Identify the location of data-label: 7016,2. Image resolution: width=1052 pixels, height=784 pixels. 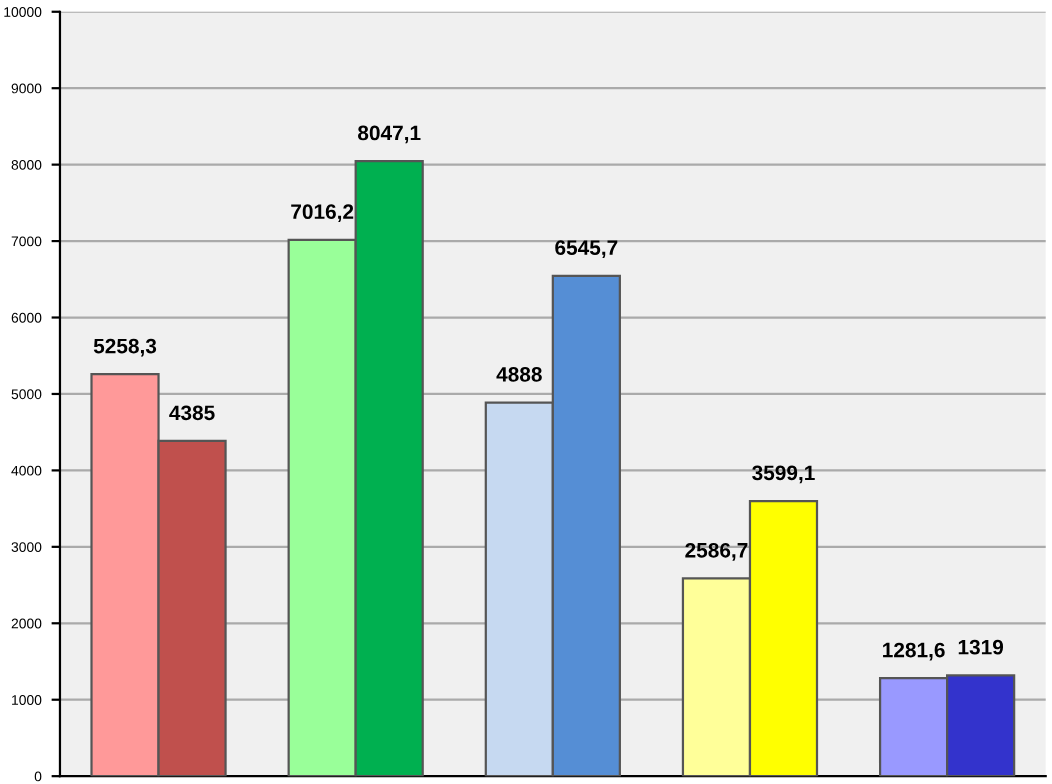
(322, 213).